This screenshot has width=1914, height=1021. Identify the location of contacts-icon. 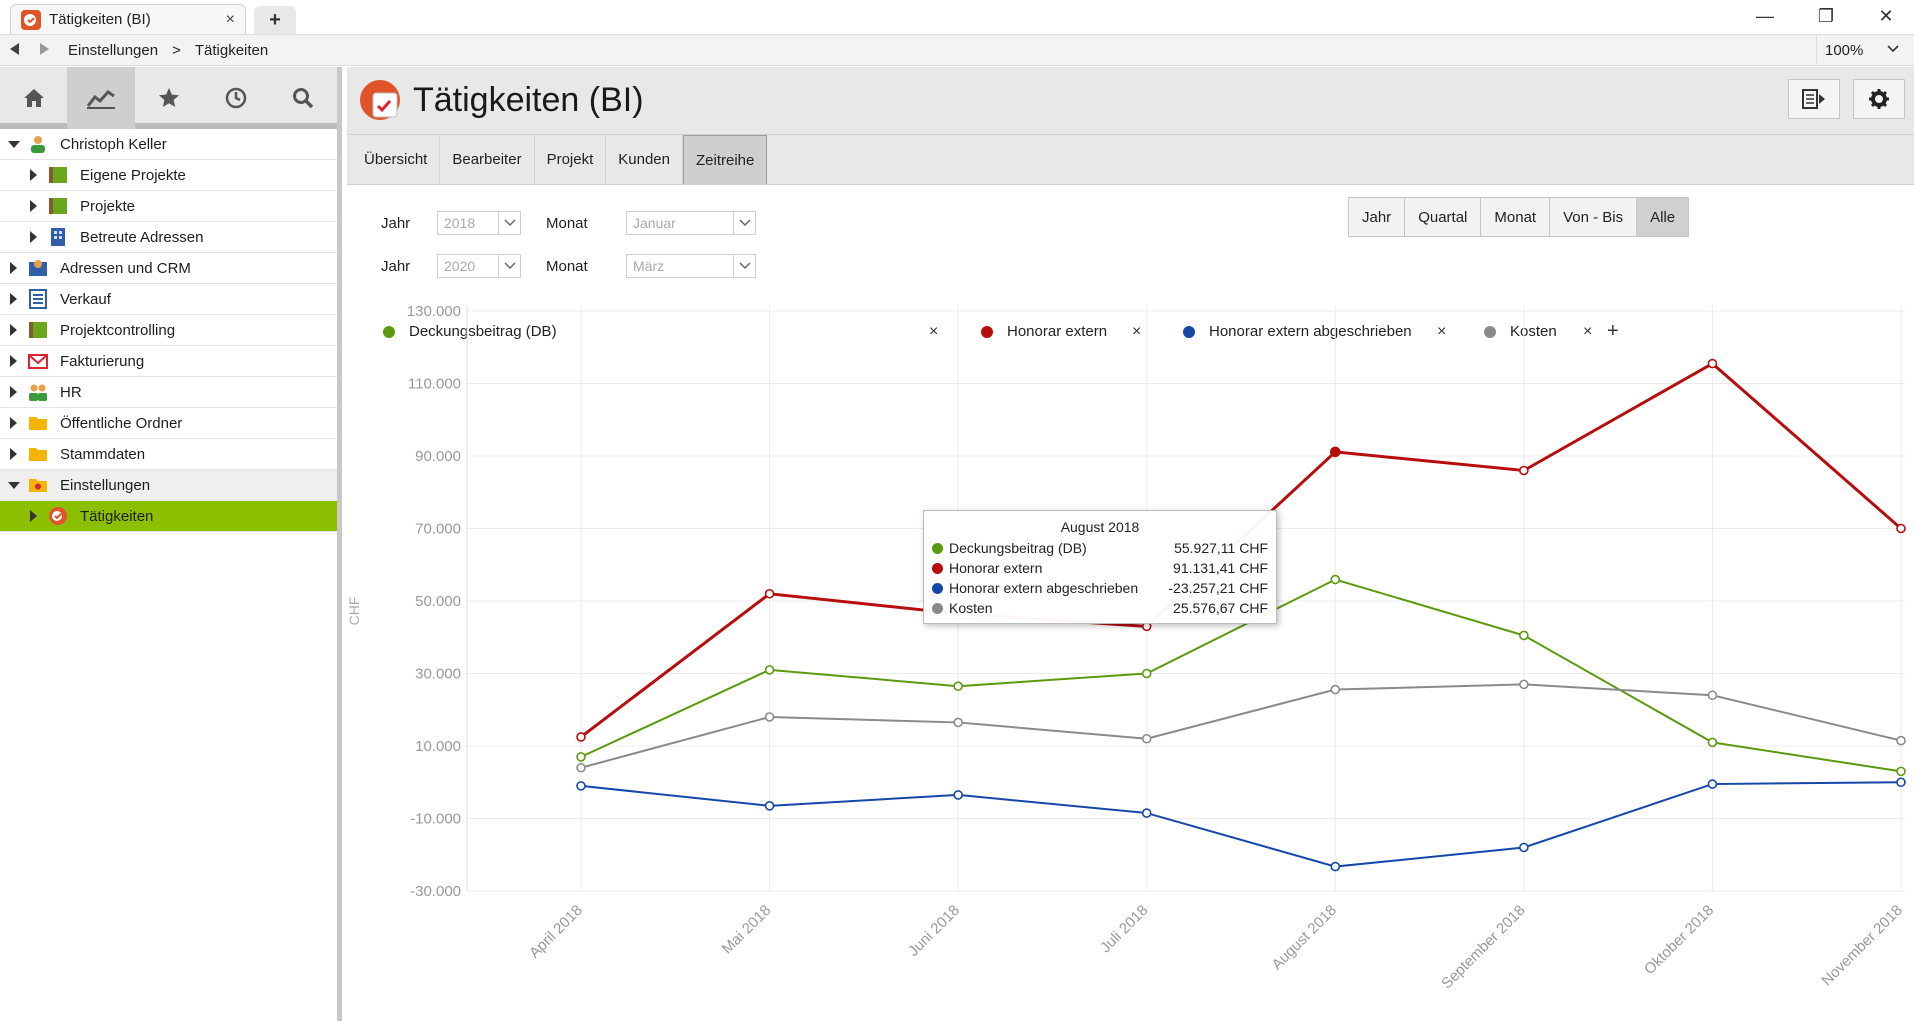
(38, 268).